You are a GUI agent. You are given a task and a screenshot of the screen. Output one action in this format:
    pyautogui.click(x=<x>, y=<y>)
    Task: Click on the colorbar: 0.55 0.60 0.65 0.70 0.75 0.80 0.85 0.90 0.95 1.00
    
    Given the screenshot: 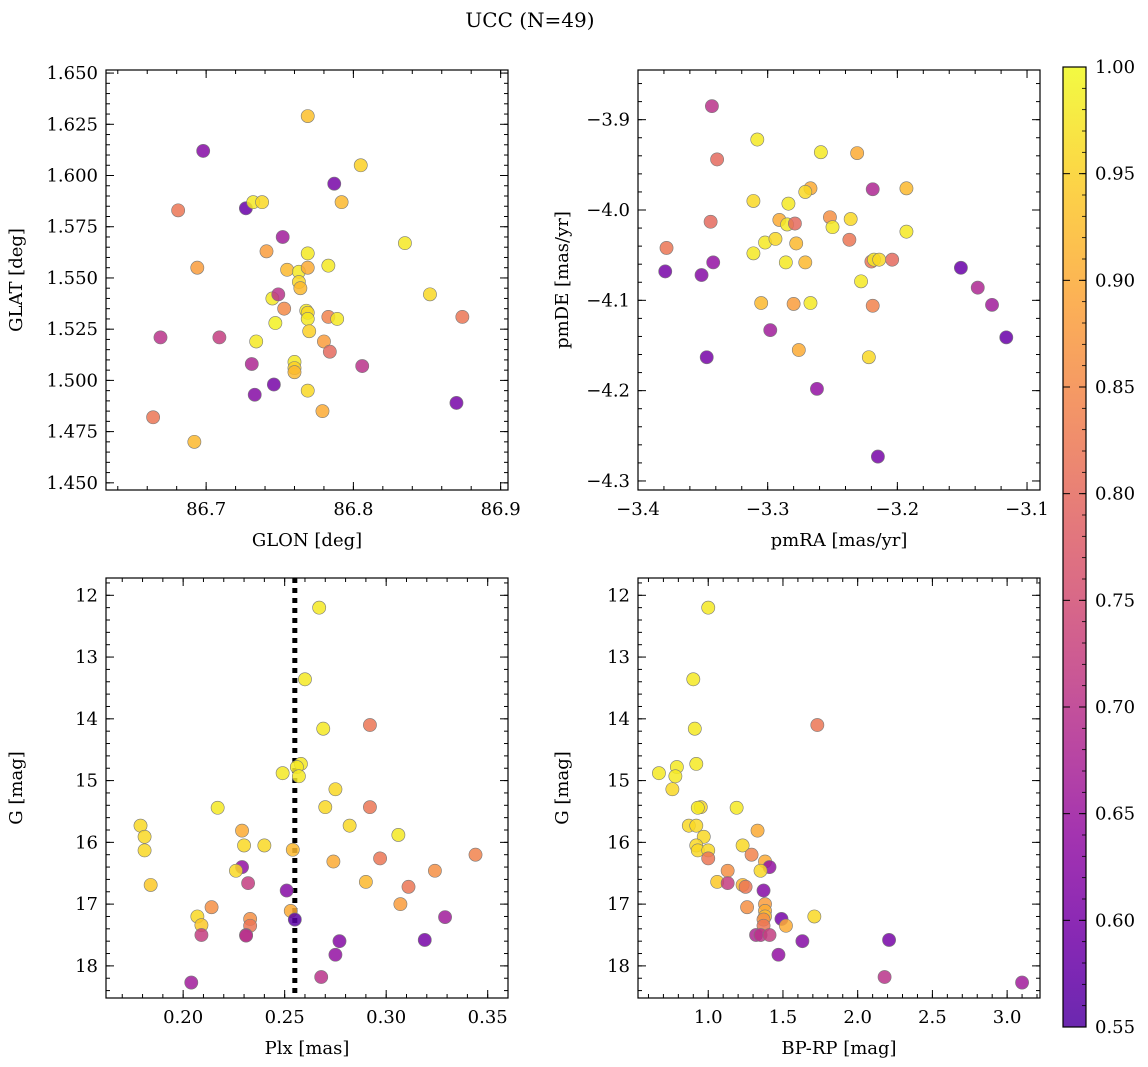 What is the action you would take?
    pyautogui.click(x=1098, y=547)
    